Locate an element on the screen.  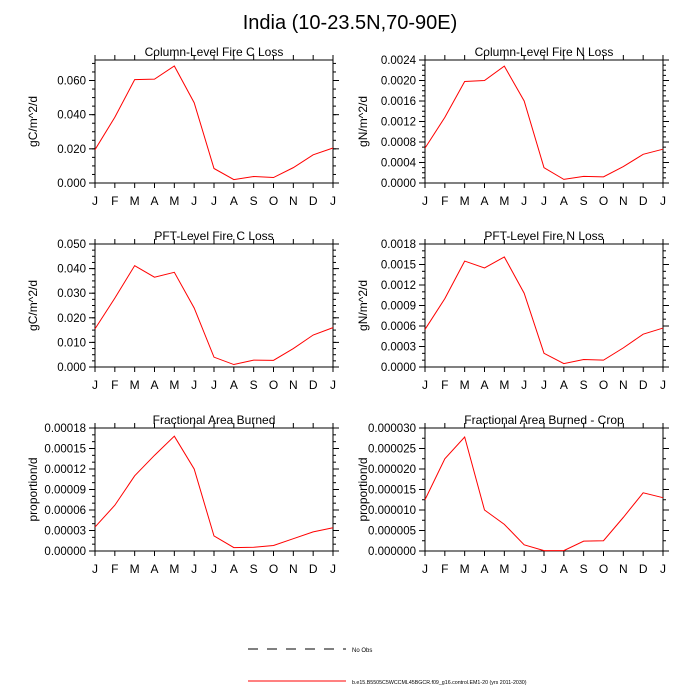
chart-title: PFT-Level Fire N Loss is located at coordinates (543, 236).